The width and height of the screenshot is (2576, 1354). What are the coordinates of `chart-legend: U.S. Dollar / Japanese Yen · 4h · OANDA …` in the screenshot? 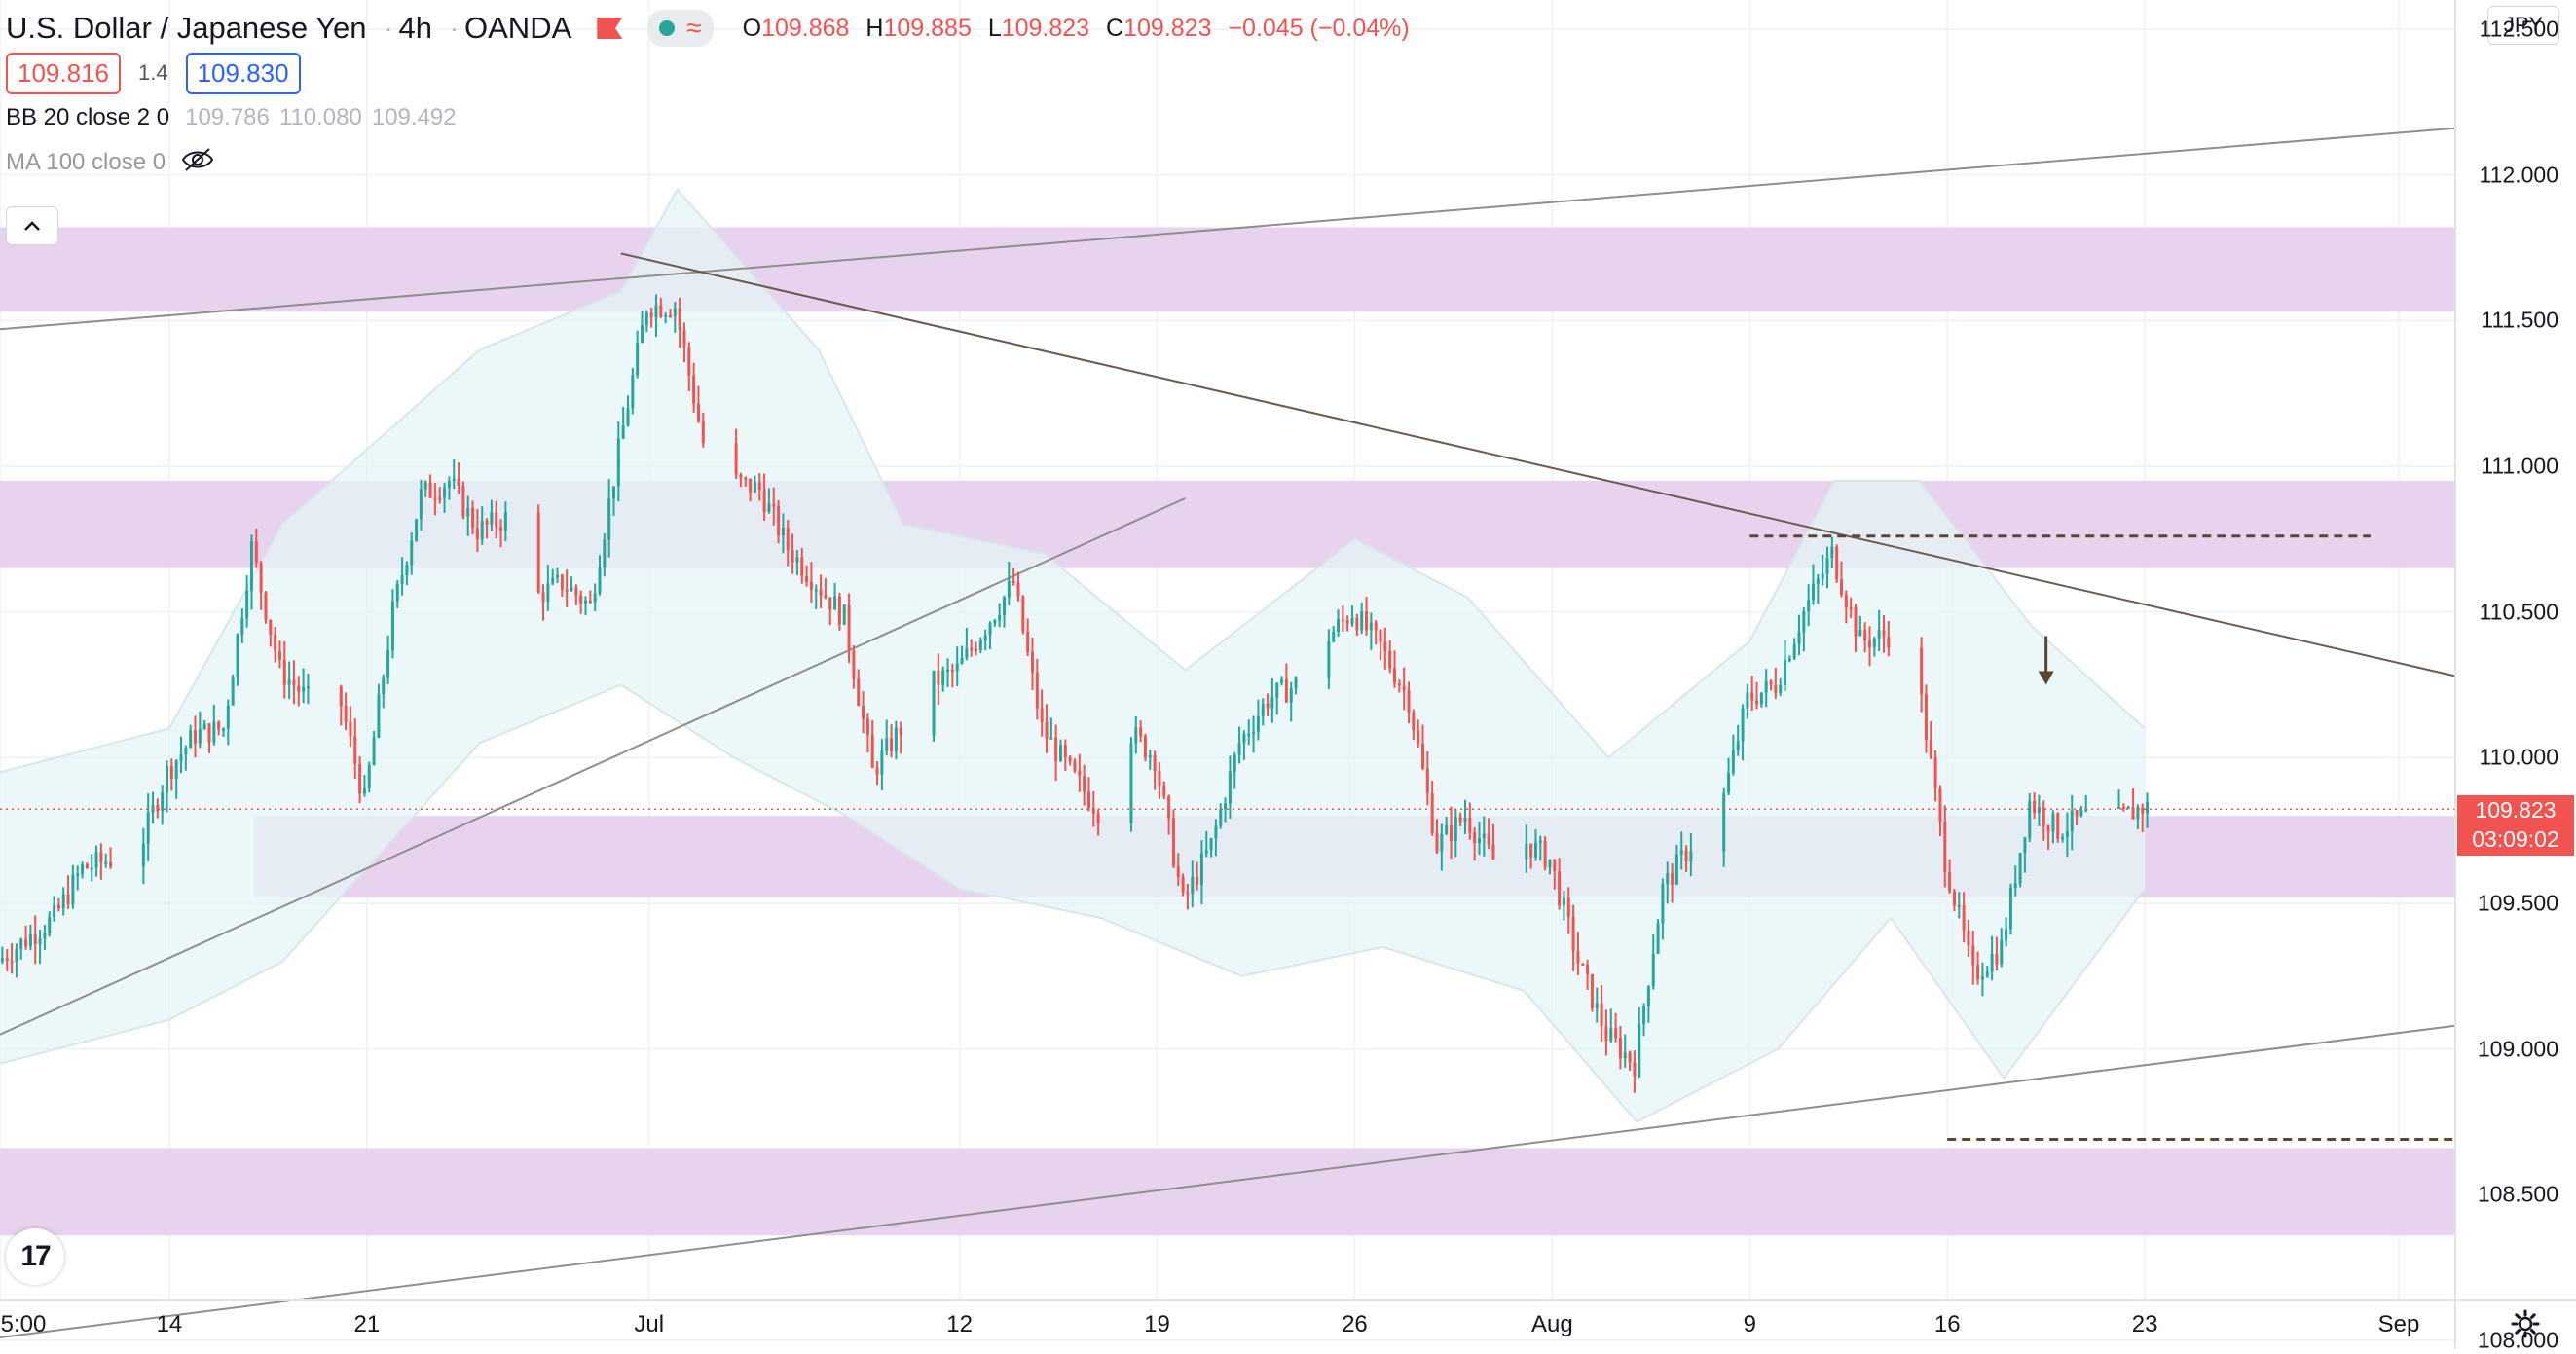 It's located at (712, 96).